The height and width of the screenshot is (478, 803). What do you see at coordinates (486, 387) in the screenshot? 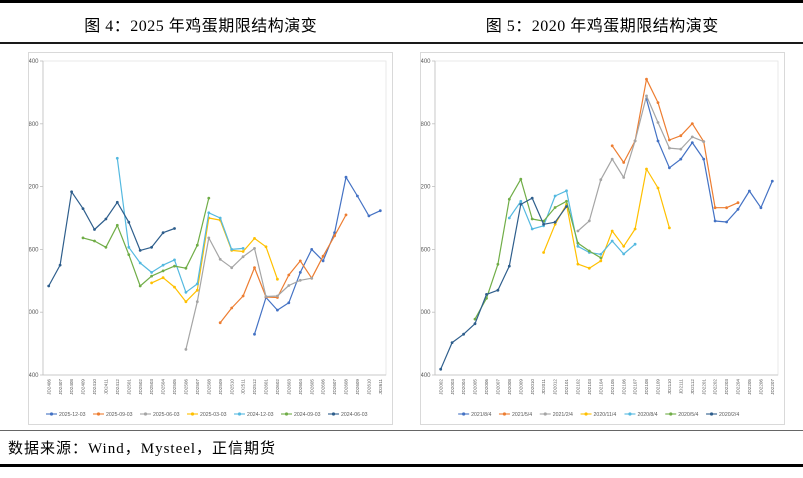
I see `x-axis-tick-label: JD2006` at bounding box center [486, 387].